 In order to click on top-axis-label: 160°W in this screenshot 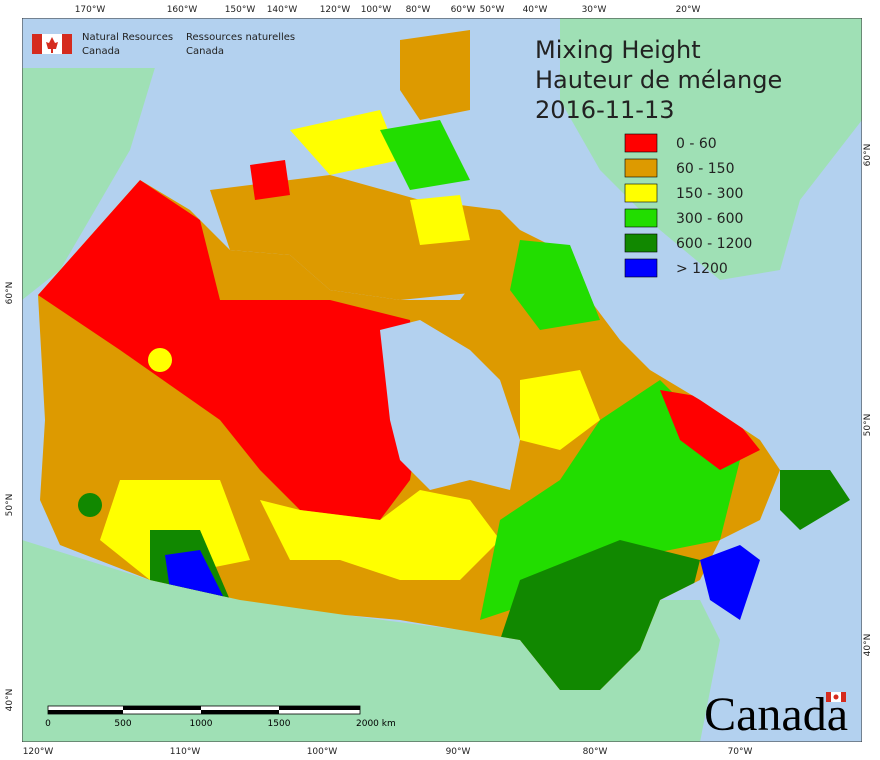, I will do `click(182, 10)`.